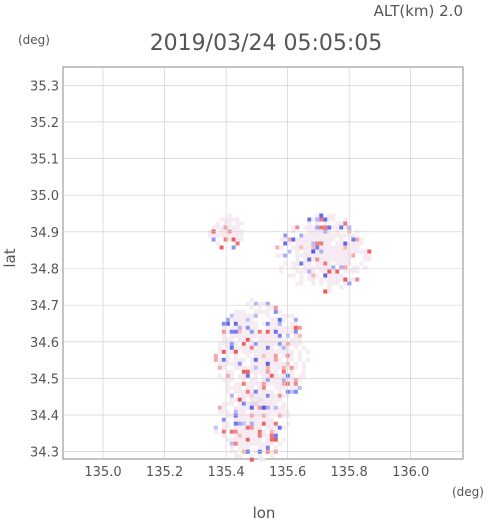  Describe the element at coordinates (164, 472) in the screenshot. I see `x-tick-label: 135.2` at that location.